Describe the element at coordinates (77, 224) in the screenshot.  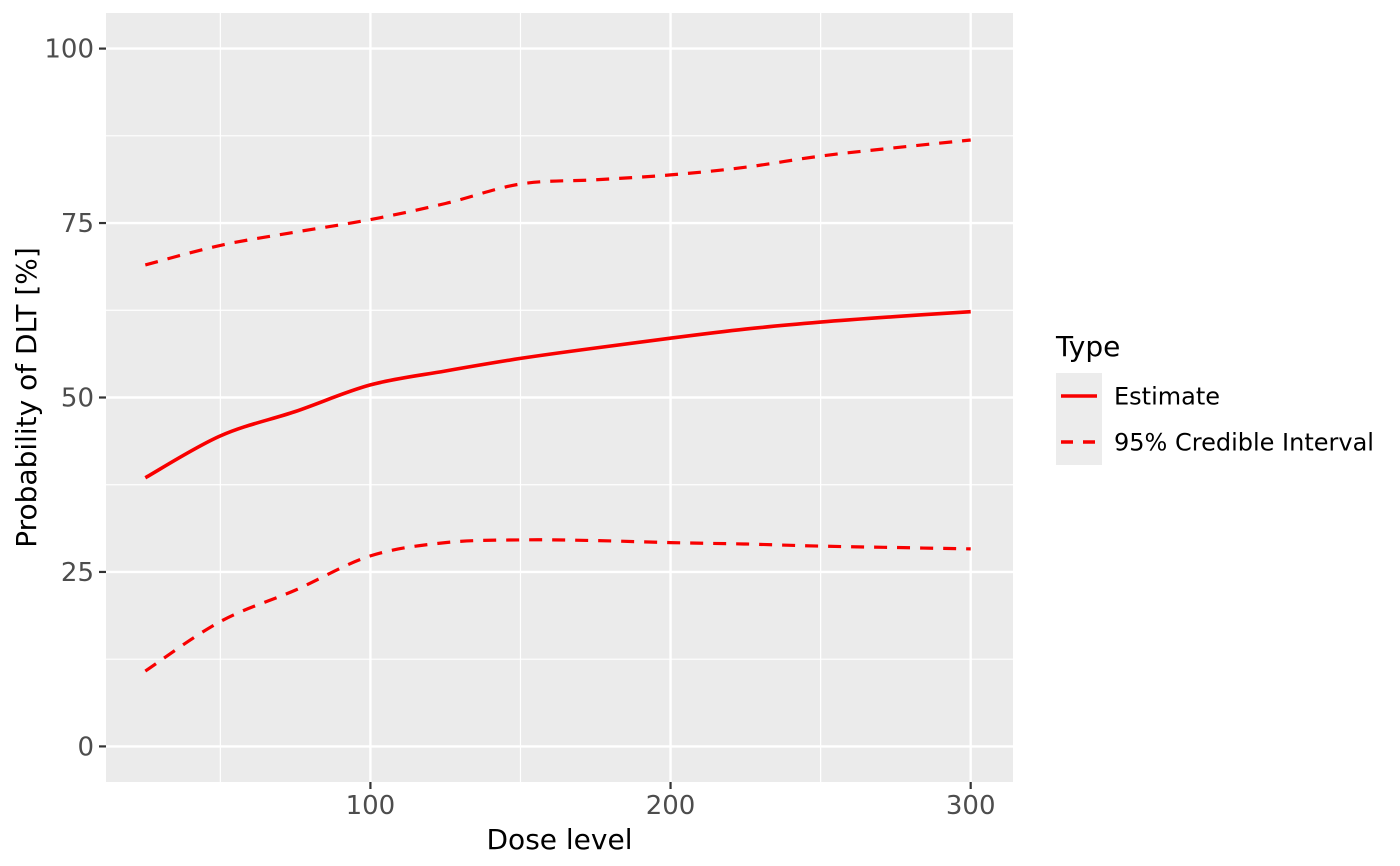
I see `y-tick-label: 75` at that location.